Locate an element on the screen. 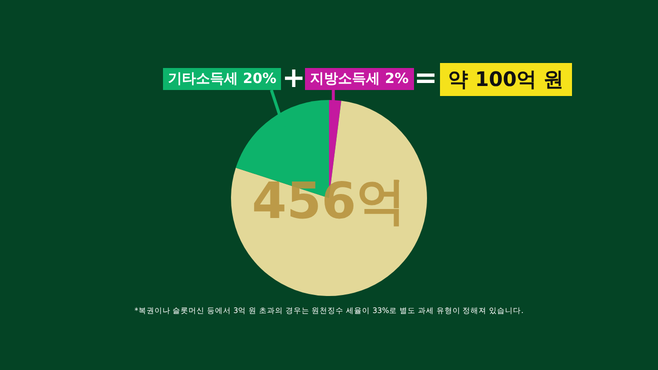  text: 456억 is located at coordinates (329, 201).